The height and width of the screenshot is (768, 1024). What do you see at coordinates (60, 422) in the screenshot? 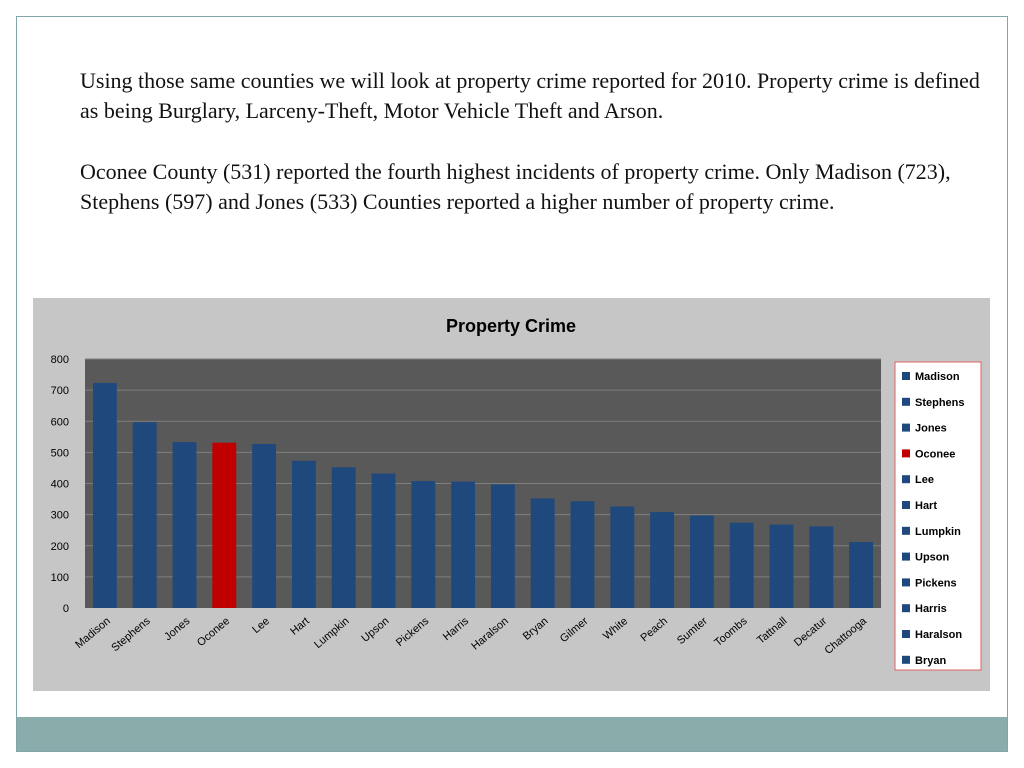
I see `y-tick-label: 600` at bounding box center [60, 422].